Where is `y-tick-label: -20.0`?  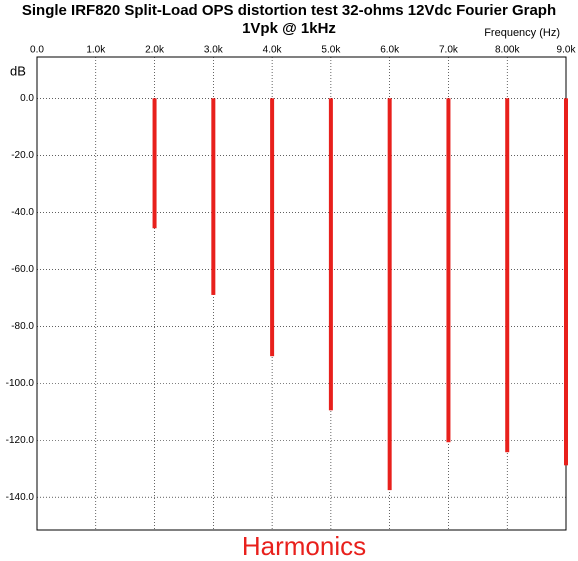
y-tick-label: -20.0 is located at coordinates (22, 155).